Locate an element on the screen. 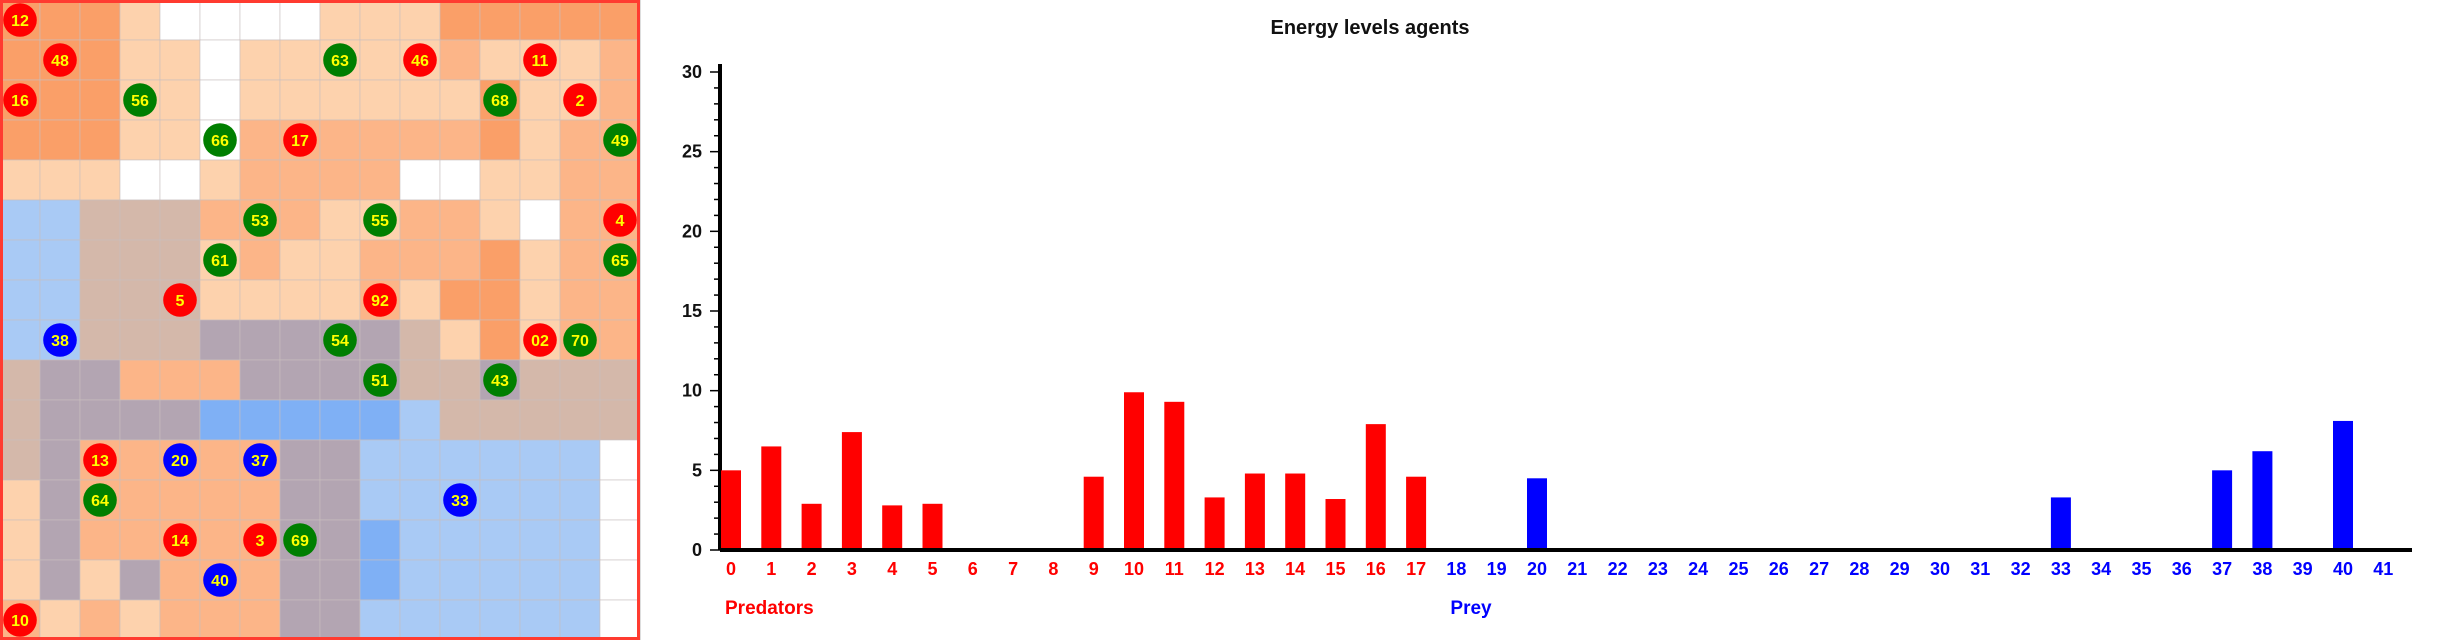 This screenshot has height=640, width=2440. agent-marker: 55 is located at coordinates (380, 220).